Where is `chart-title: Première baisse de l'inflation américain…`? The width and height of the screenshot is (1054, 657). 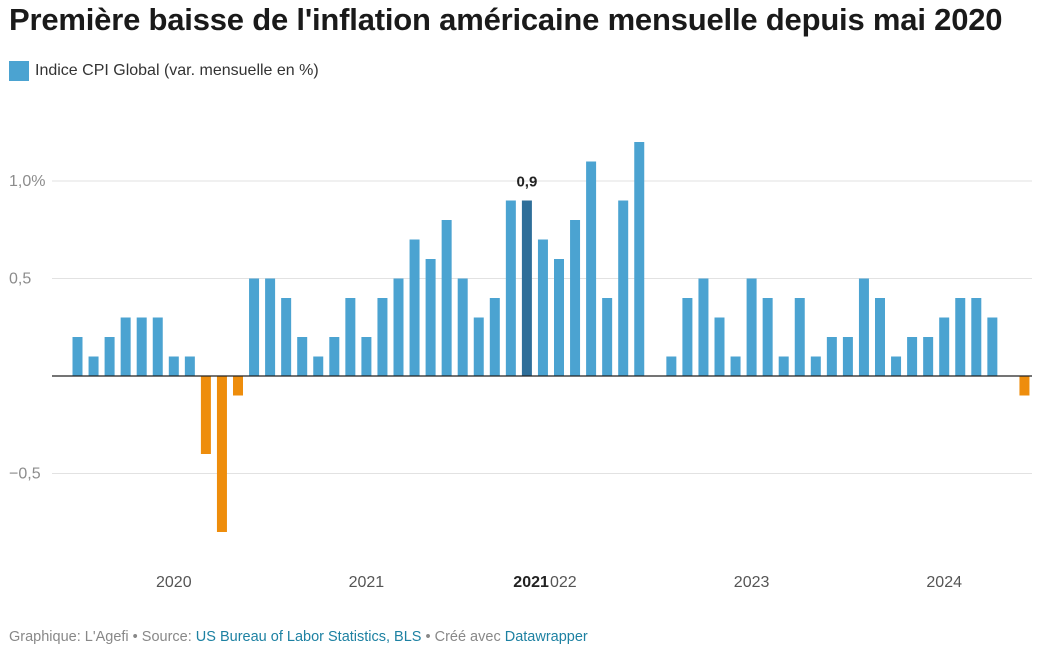 chart-title: Première baisse de l'inflation américain… is located at coordinates (506, 19).